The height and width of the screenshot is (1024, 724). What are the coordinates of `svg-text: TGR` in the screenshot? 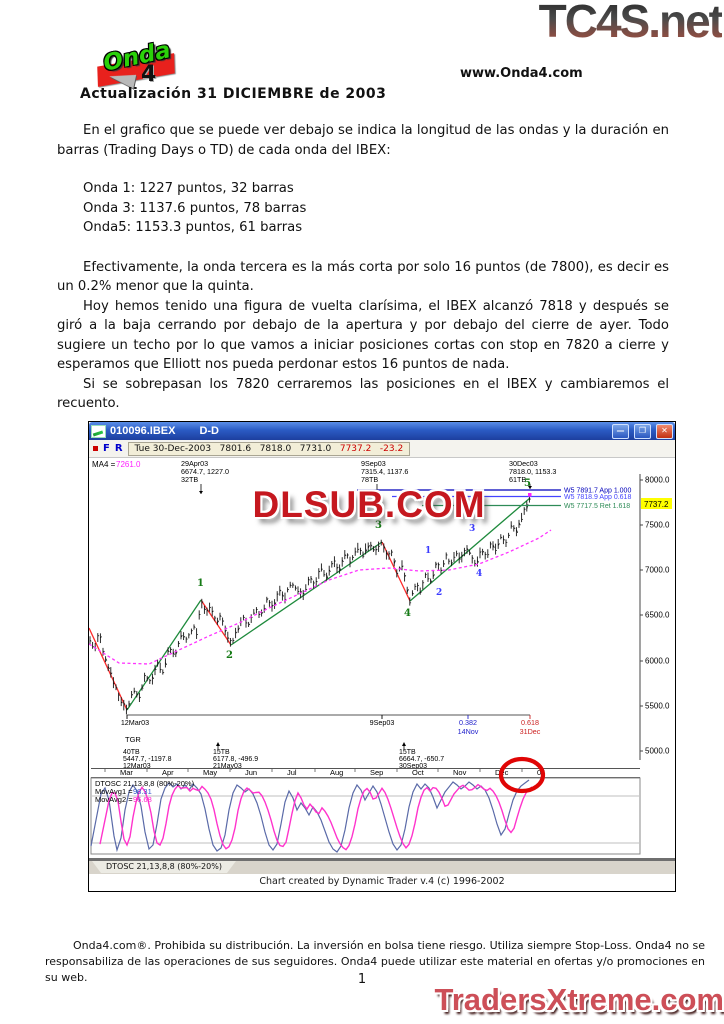 It's located at (133, 739).